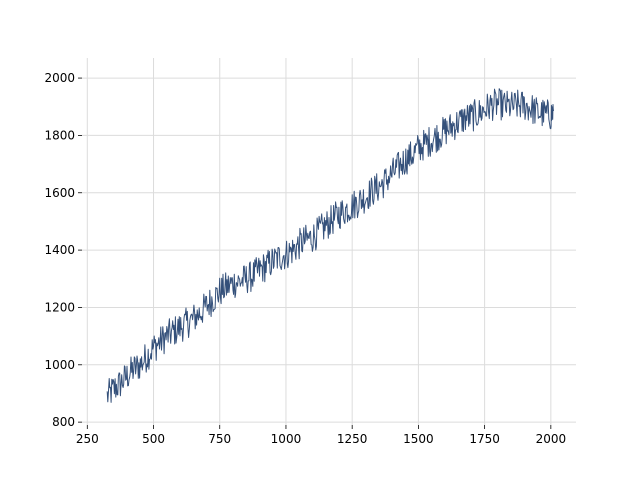 This screenshot has height=480, width=640. I want to click on x-tick-label: 1500, so click(418, 439).